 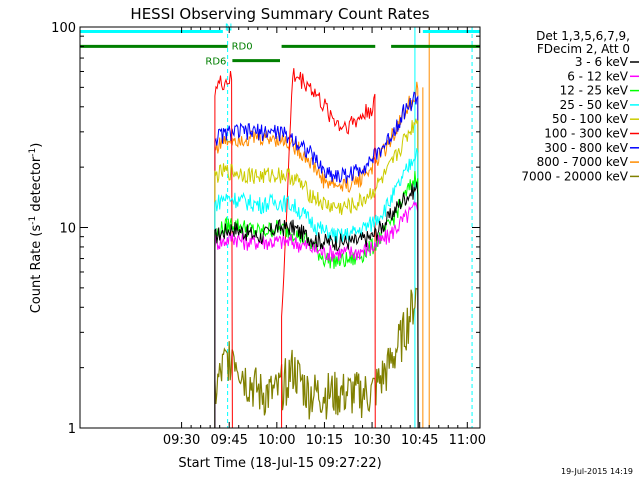 What do you see at coordinates (72, 429) in the screenshot?
I see `y-tick-label-3: 1` at bounding box center [72, 429].